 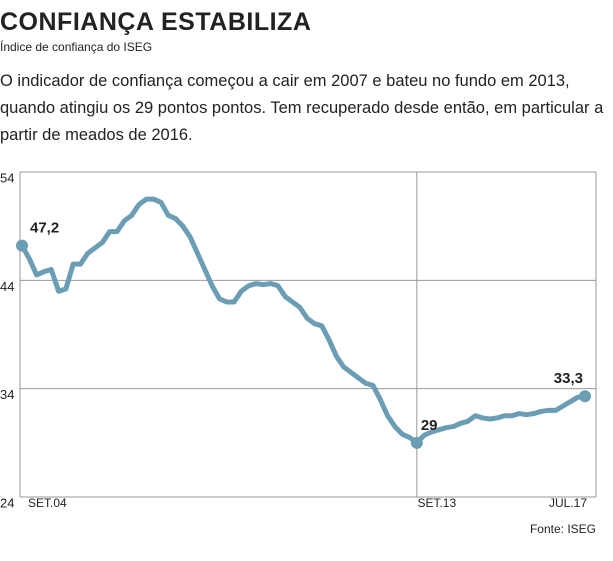 What do you see at coordinates (429, 425) in the screenshot?
I see `value-label: 29` at bounding box center [429, 425].